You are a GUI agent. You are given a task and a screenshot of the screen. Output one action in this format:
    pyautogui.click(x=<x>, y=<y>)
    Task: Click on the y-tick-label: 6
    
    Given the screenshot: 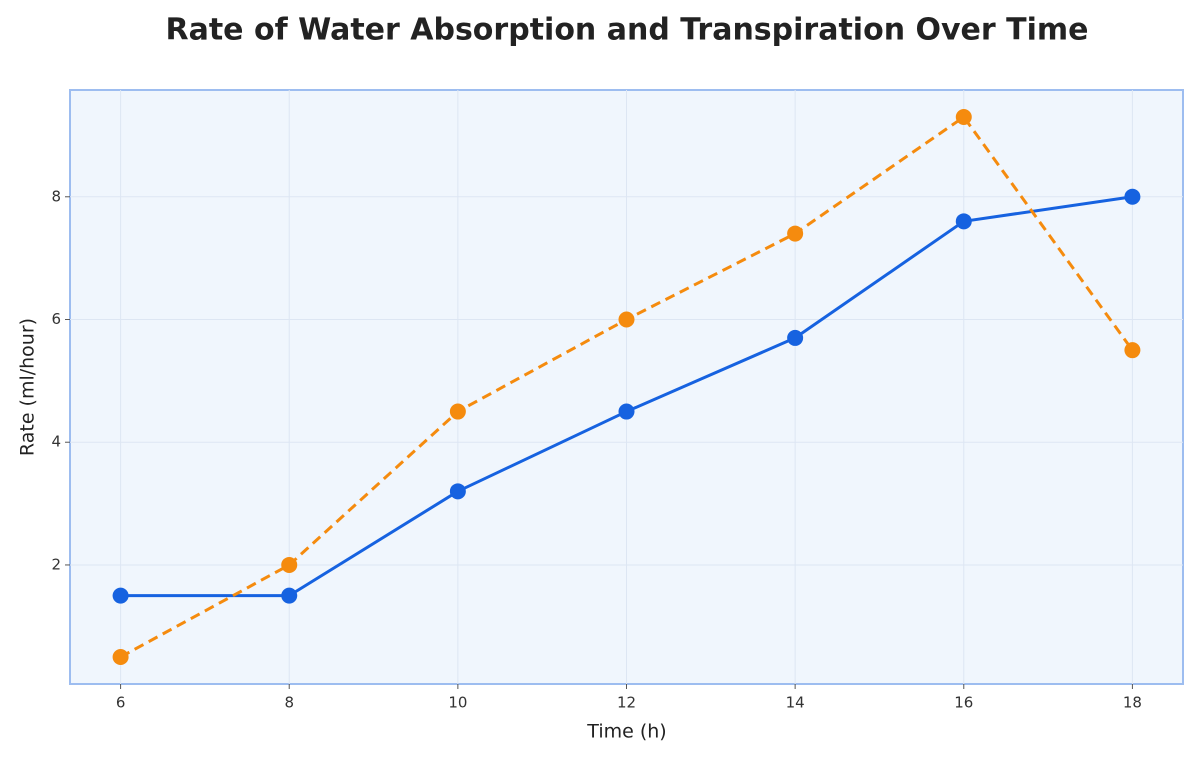 What is the action you would take?
    pyautogui.click(x=56, y=319)
    